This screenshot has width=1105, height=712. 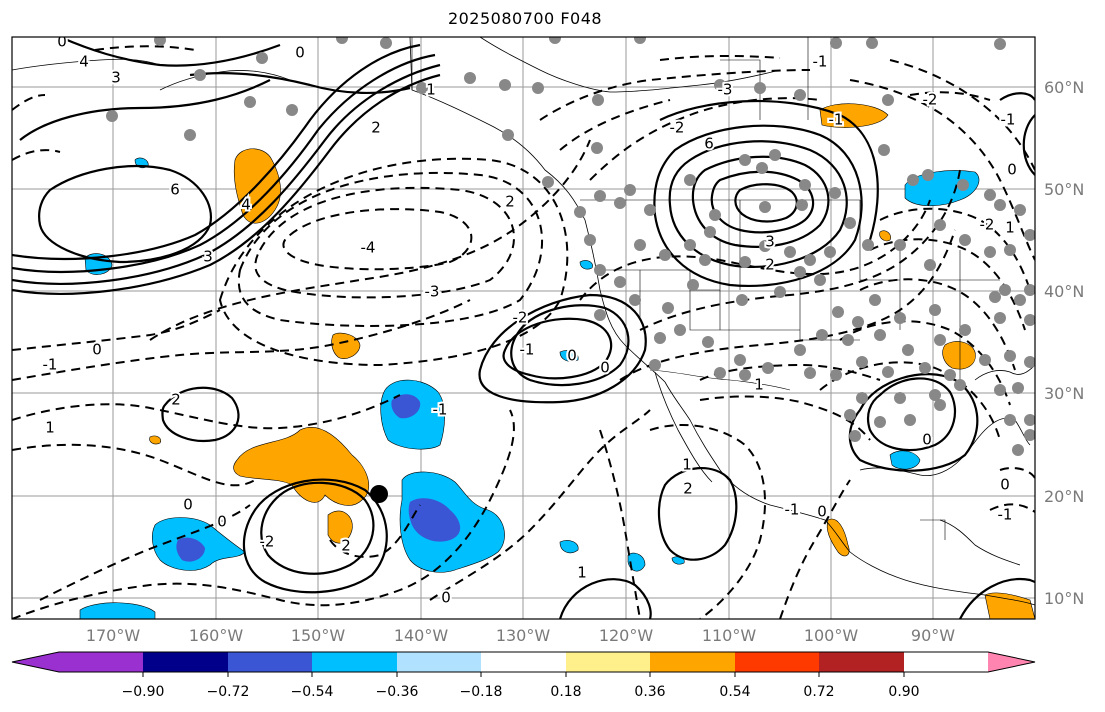 What do you see at coordinates (904, 692) in the screenshot?
I see `colorbar-tick-label: 0.90` at bounding box center [904, 692].